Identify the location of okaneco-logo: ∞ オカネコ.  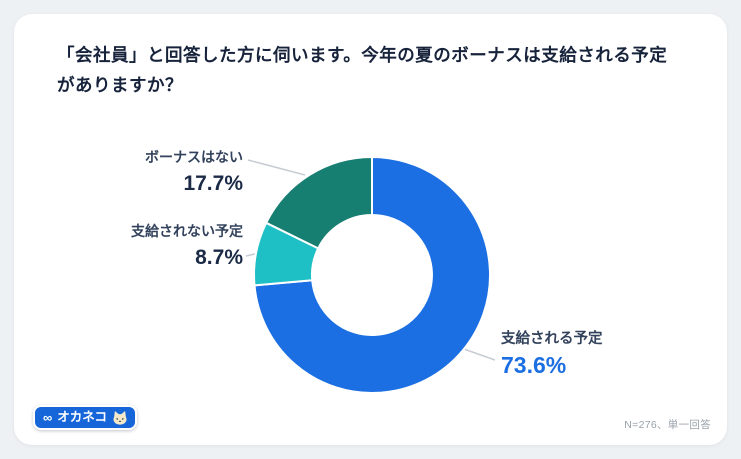
(85, 417).